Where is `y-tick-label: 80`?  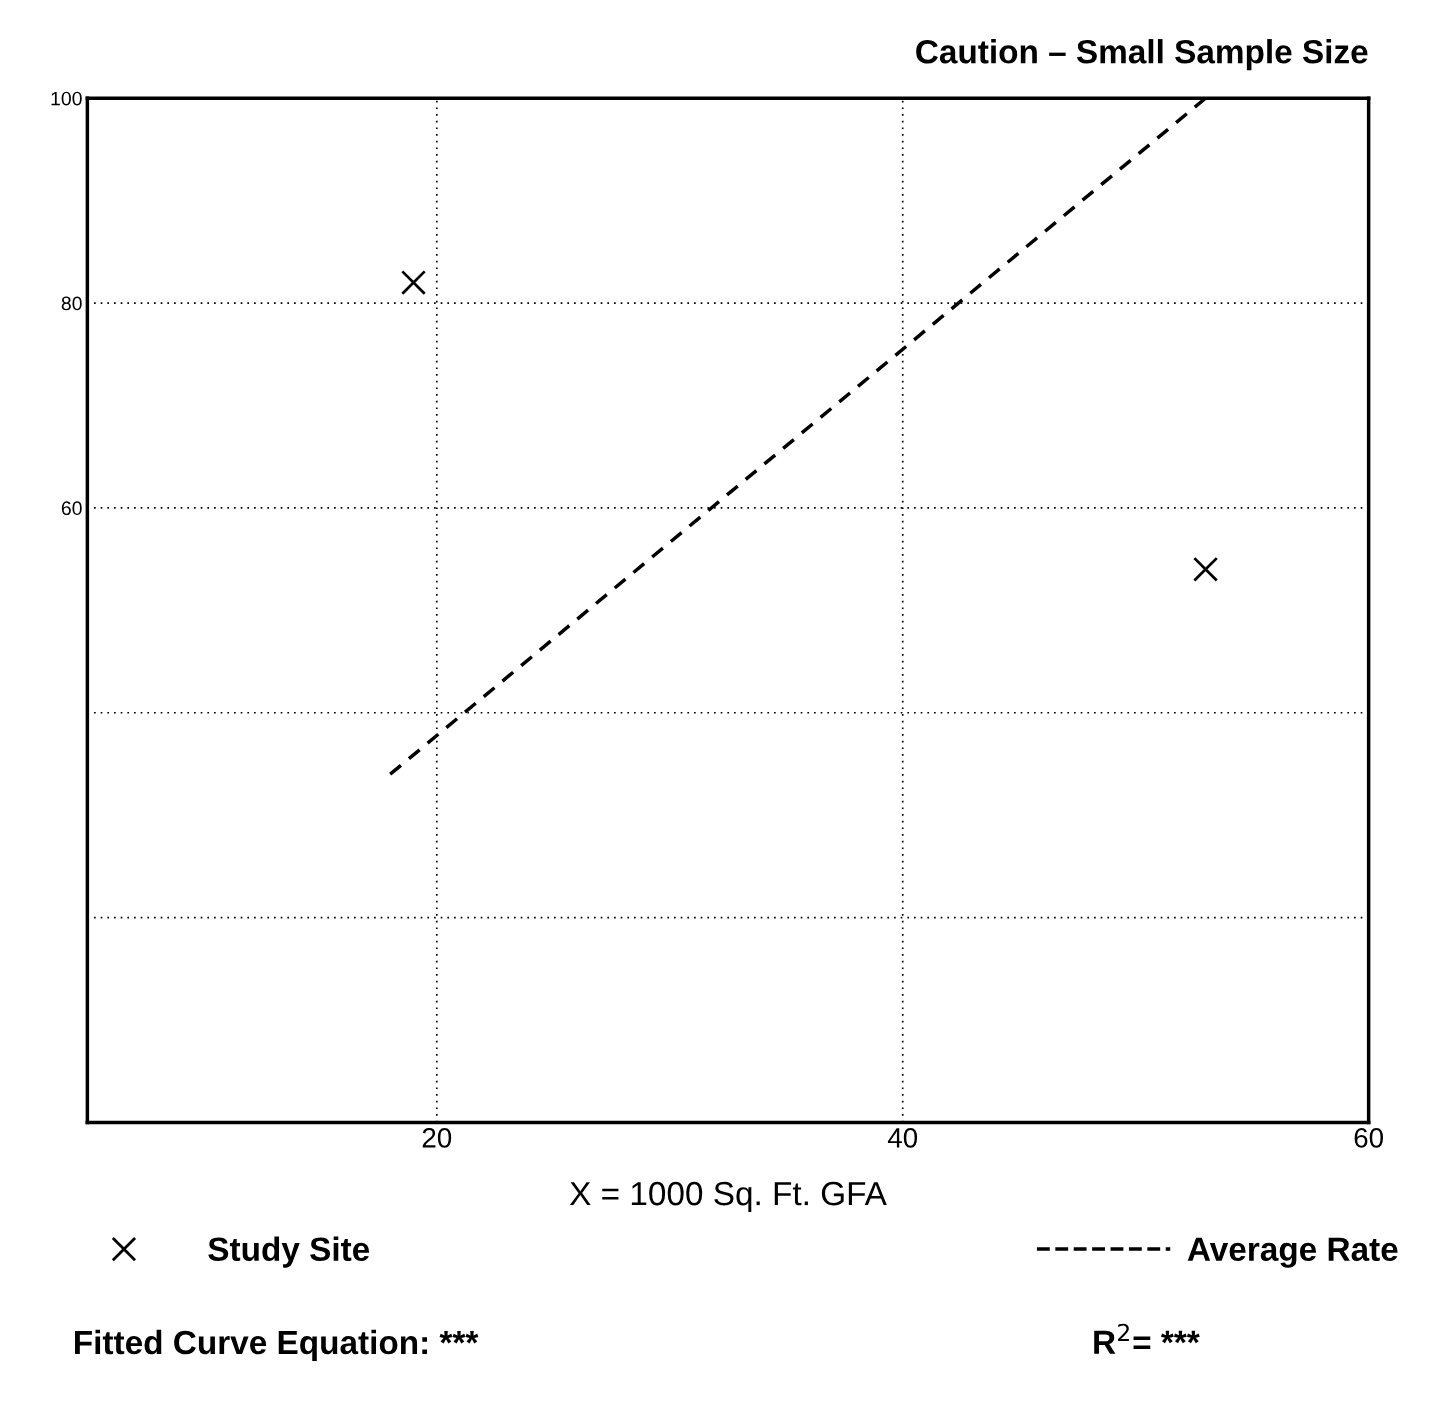 y-tick-label: 80 is located at coordinates (71, 303).